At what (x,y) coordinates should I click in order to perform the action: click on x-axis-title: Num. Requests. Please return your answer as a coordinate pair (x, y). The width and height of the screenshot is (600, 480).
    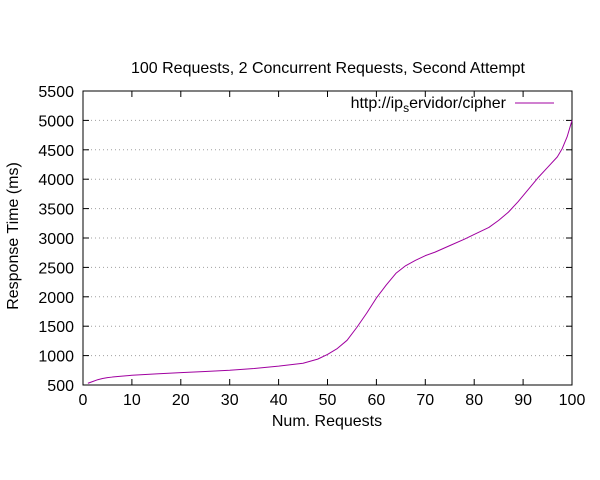
    Looking at the image, I should click on (327, 421).